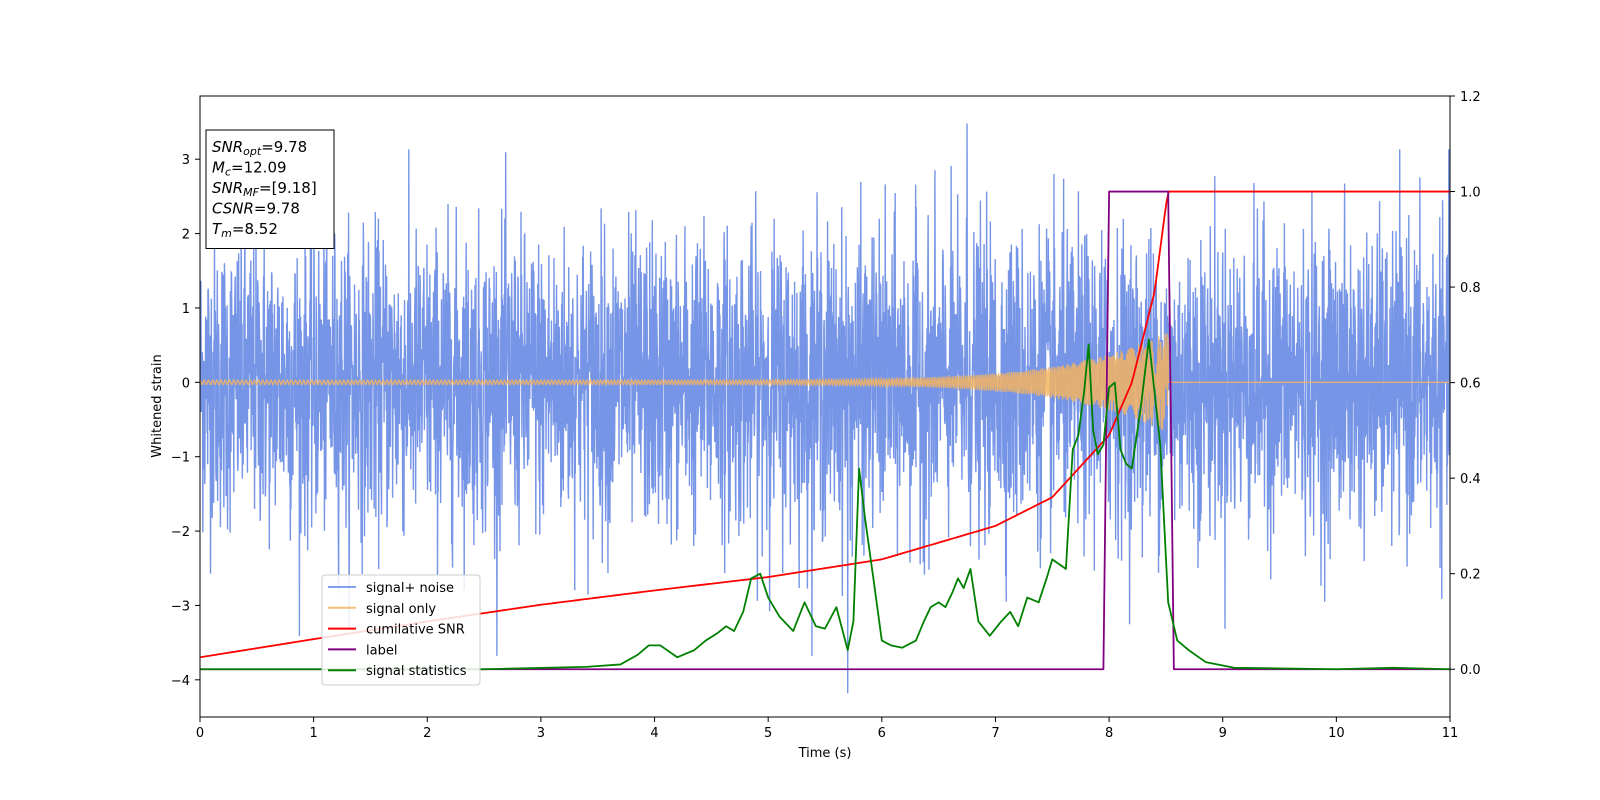  I want to click on annotation-subscript: m, so click(226, 233).